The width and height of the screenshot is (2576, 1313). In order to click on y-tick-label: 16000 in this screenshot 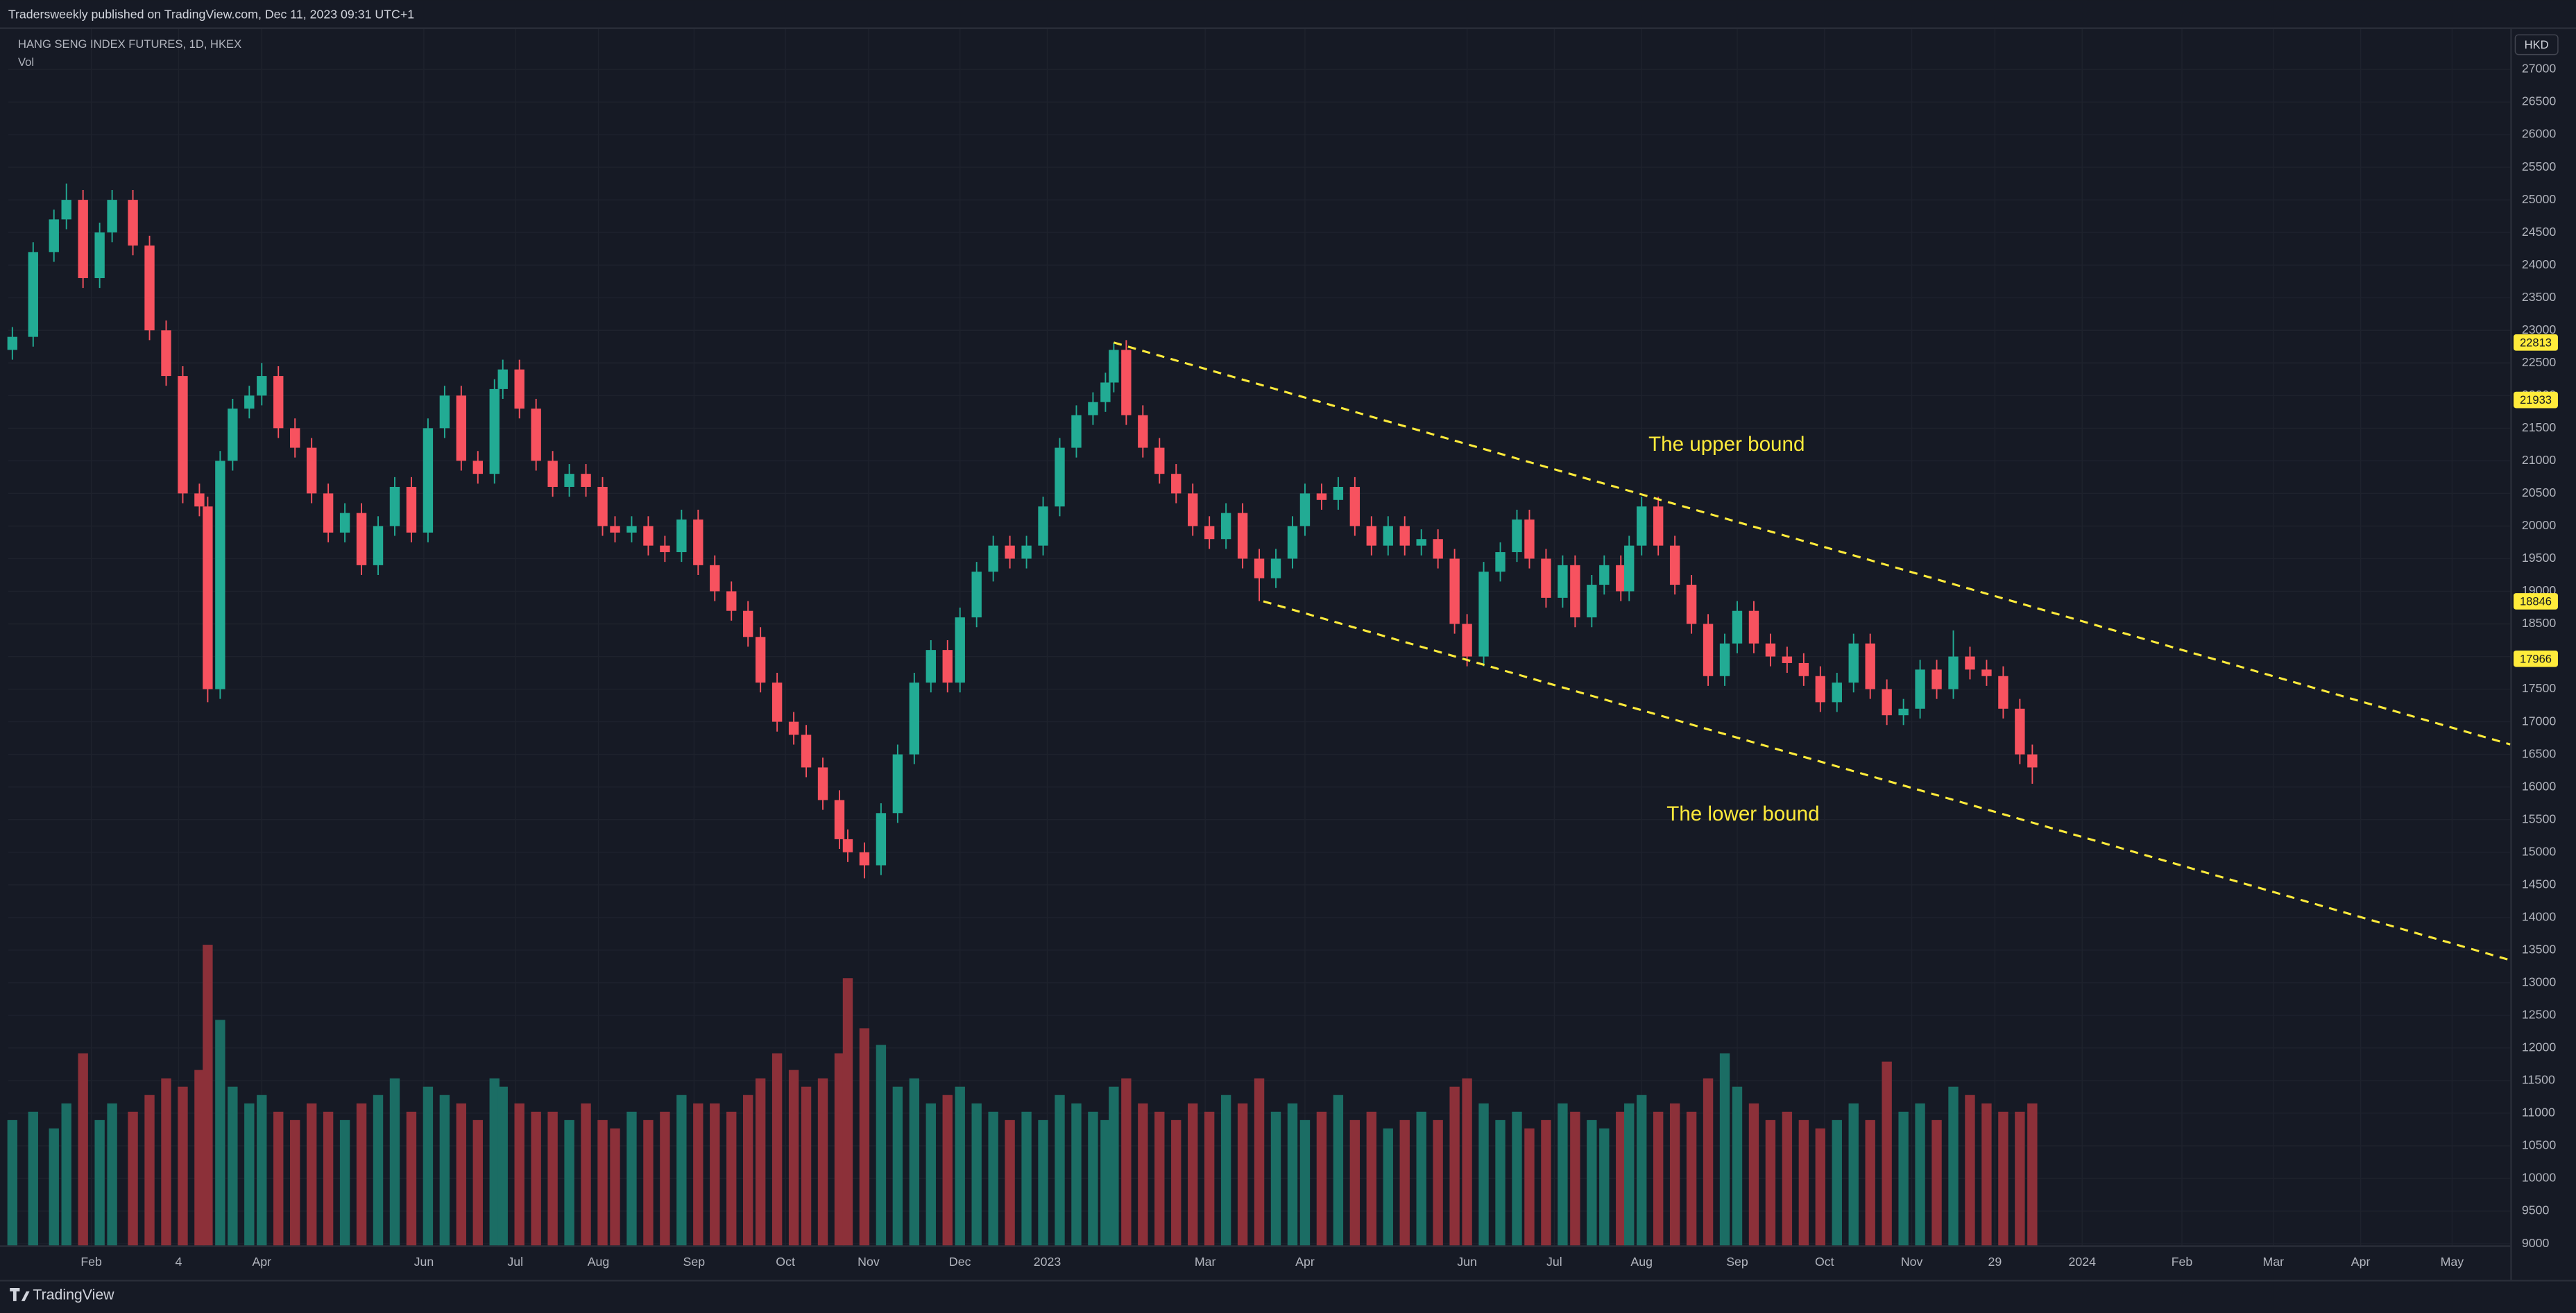, I will do `click(2539, 786)`.